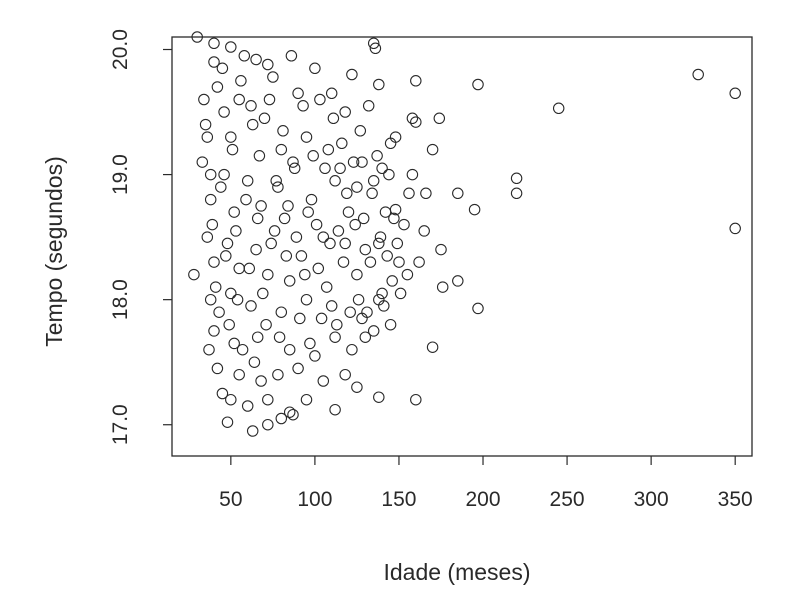 Image resolution: width=789 pixels, height=601 pixels. What do you see at coordinates (482, 499) in the screenshot?
I see `x-tick-label: 200` at bounding box center [482, 499].